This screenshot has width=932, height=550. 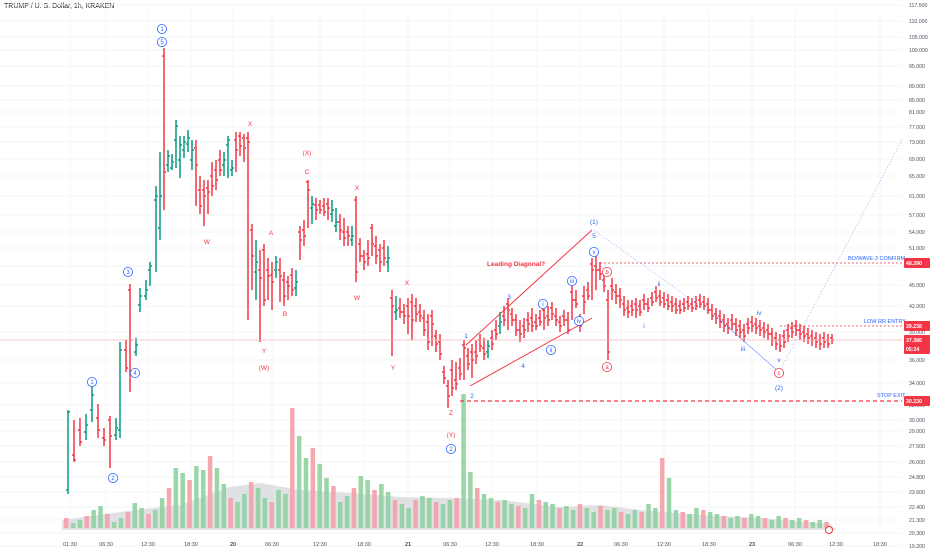 What do you see at coordinates (128, 273) in the screenshot?
I see `wave-label: 3` at bounding box center [128, 273].